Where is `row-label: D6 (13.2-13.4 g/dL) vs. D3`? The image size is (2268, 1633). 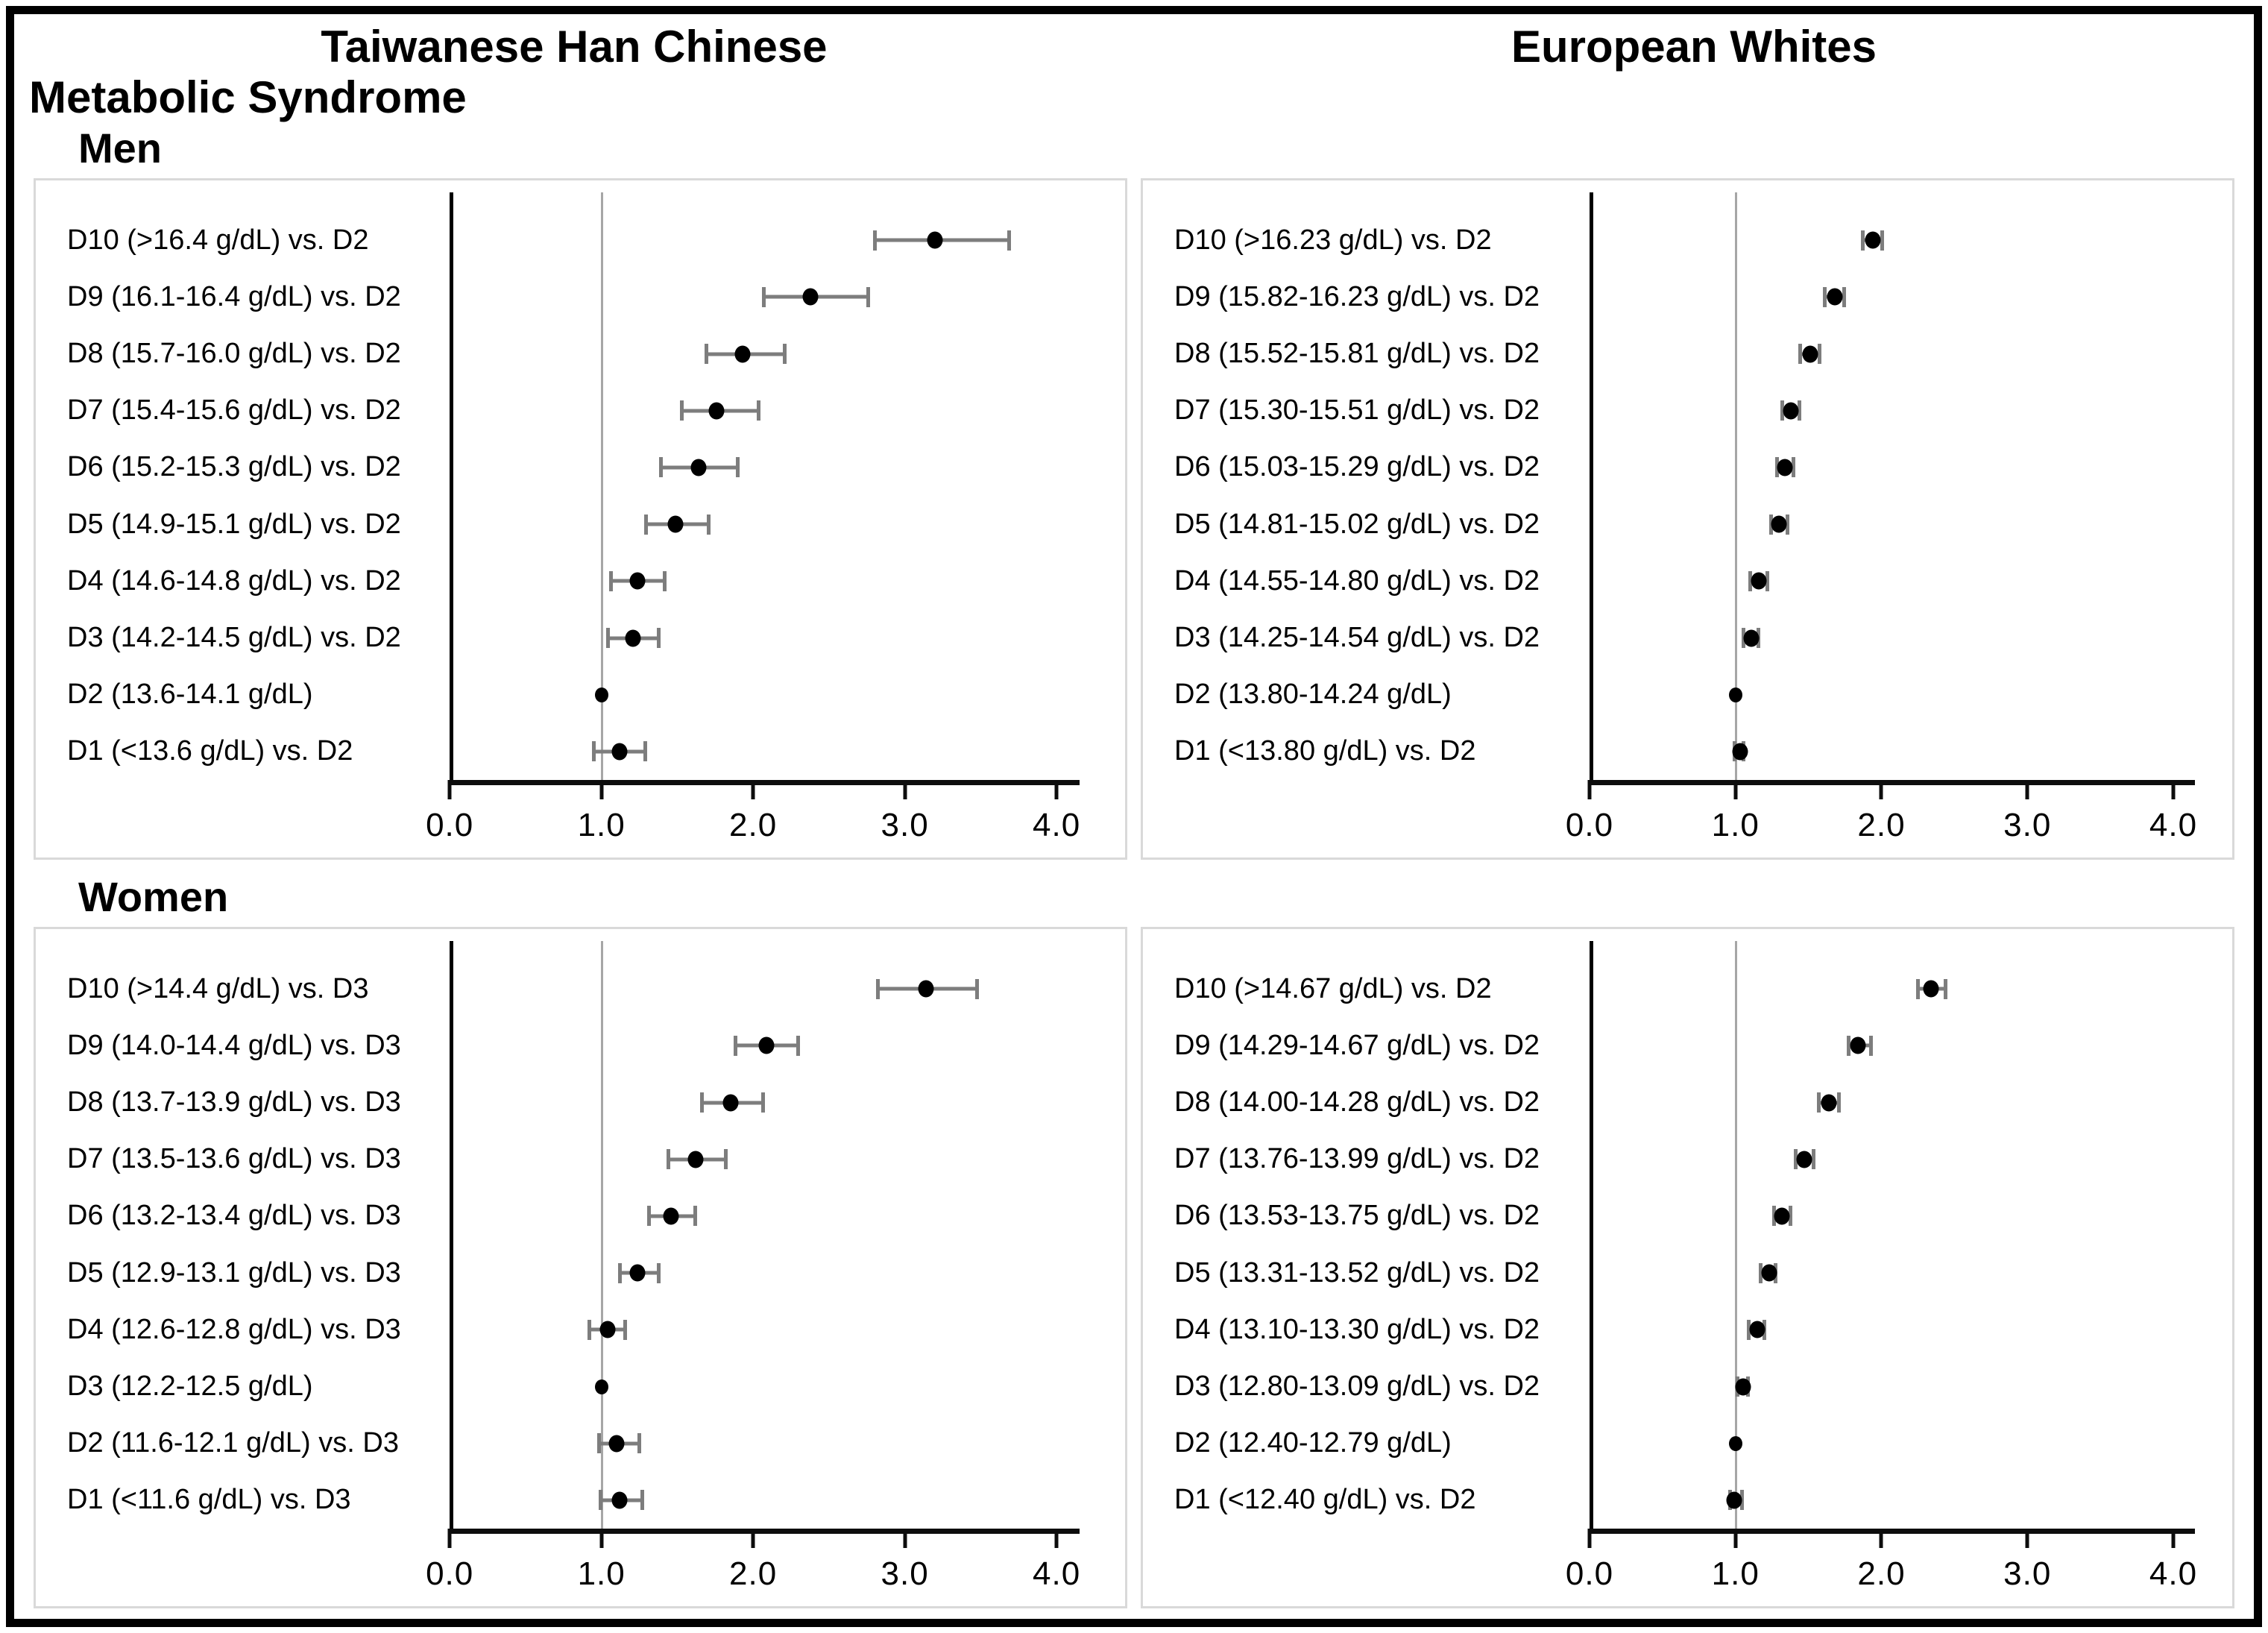
row-label: D6 (13.2-13.4 g/dL) vs. D3 is located at coordinates (234, 1216).